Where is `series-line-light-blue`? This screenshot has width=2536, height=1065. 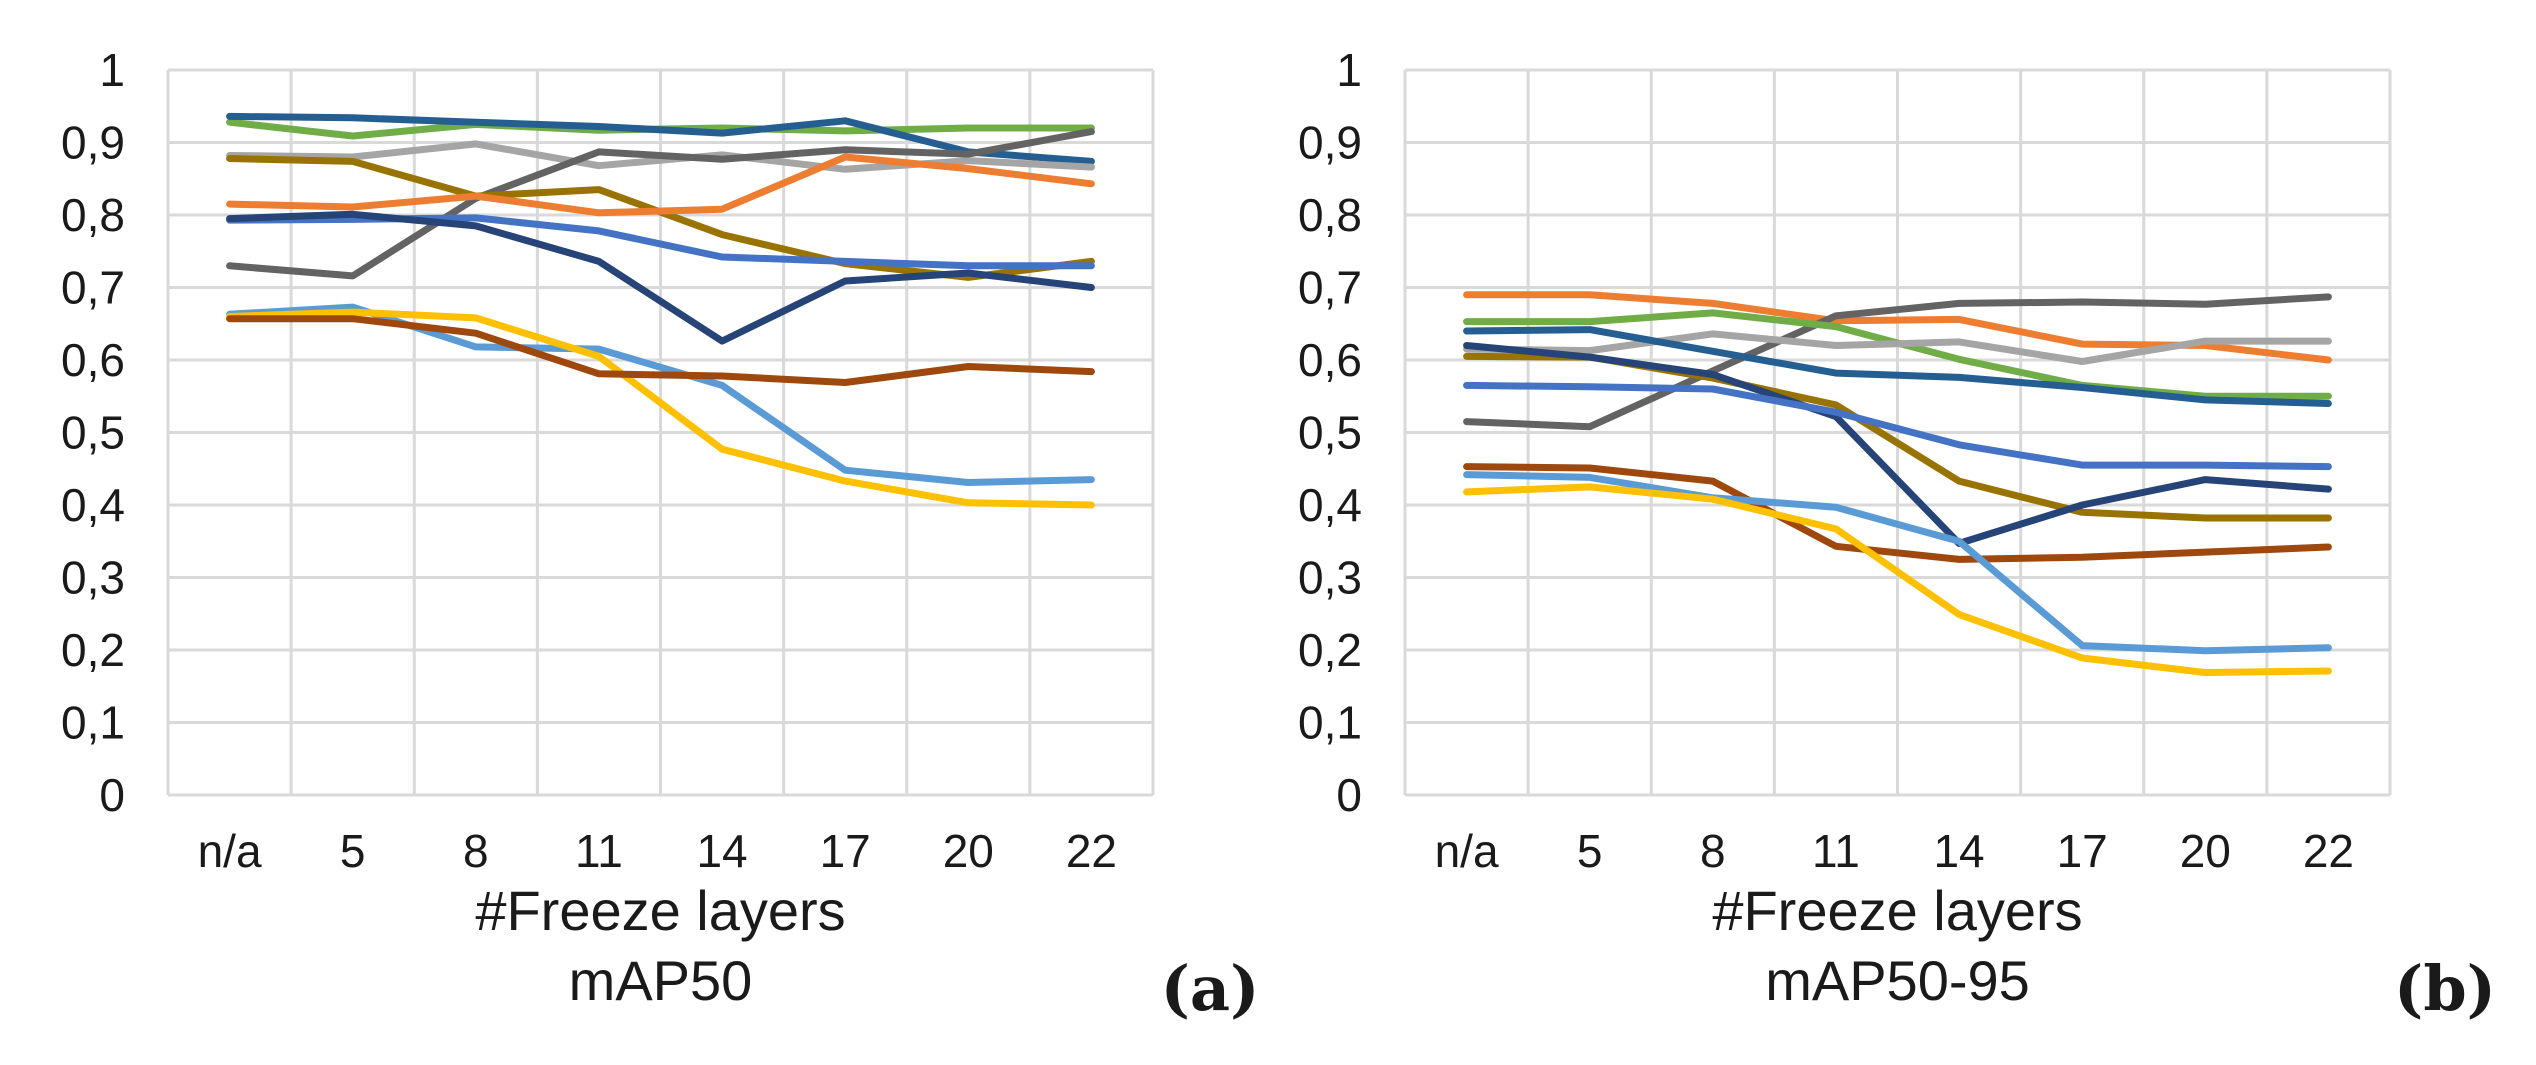
series-line-light-blue is located at coordinates (1897, 563).